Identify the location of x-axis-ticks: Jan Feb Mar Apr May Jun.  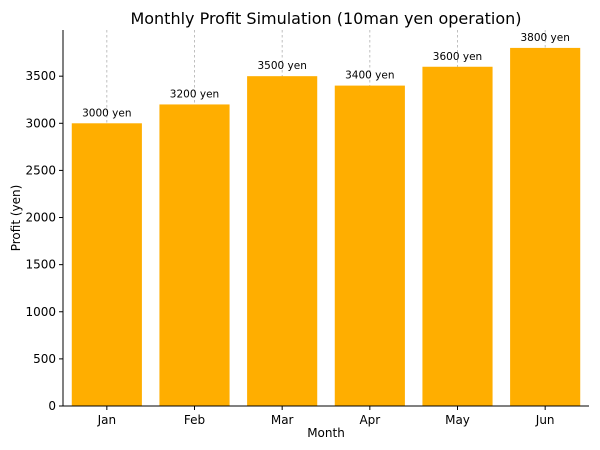
(326, 416).